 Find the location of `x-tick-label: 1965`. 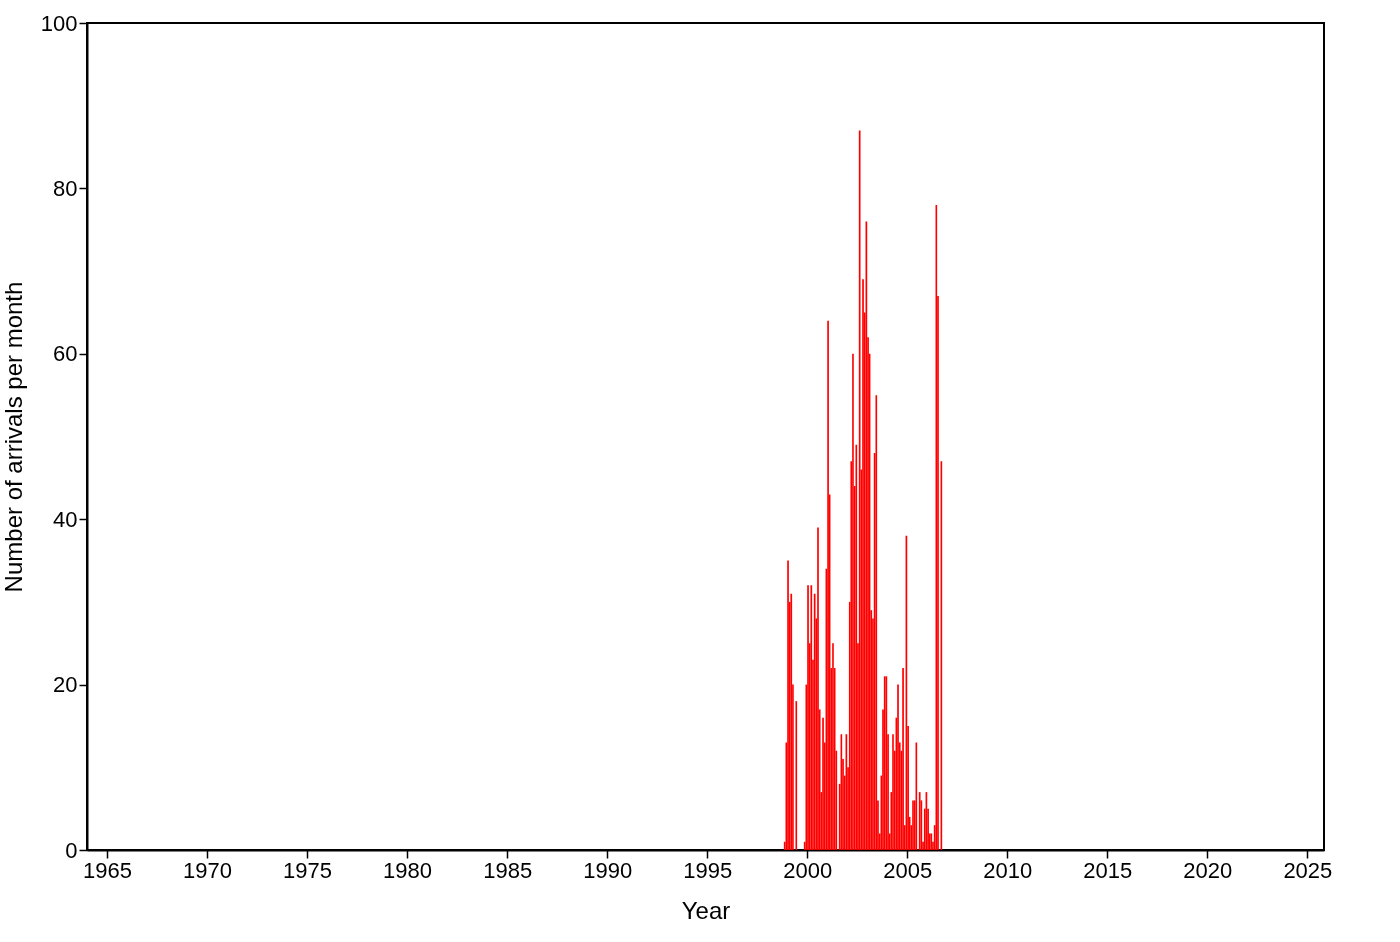

x-tick-label: 1965 is located at coordinates (108, 870).